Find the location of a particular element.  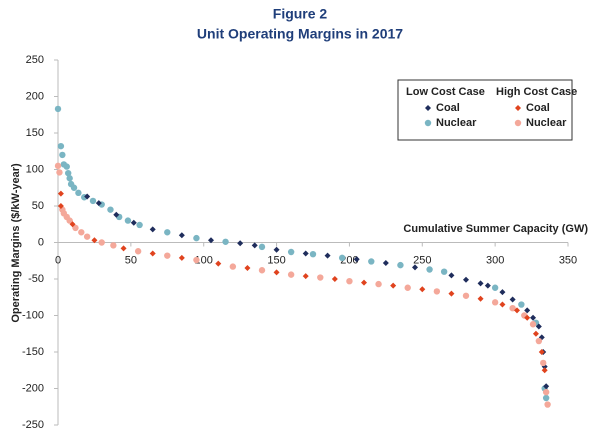

x-tick-label: 250 is located at coordinates (422, 260).